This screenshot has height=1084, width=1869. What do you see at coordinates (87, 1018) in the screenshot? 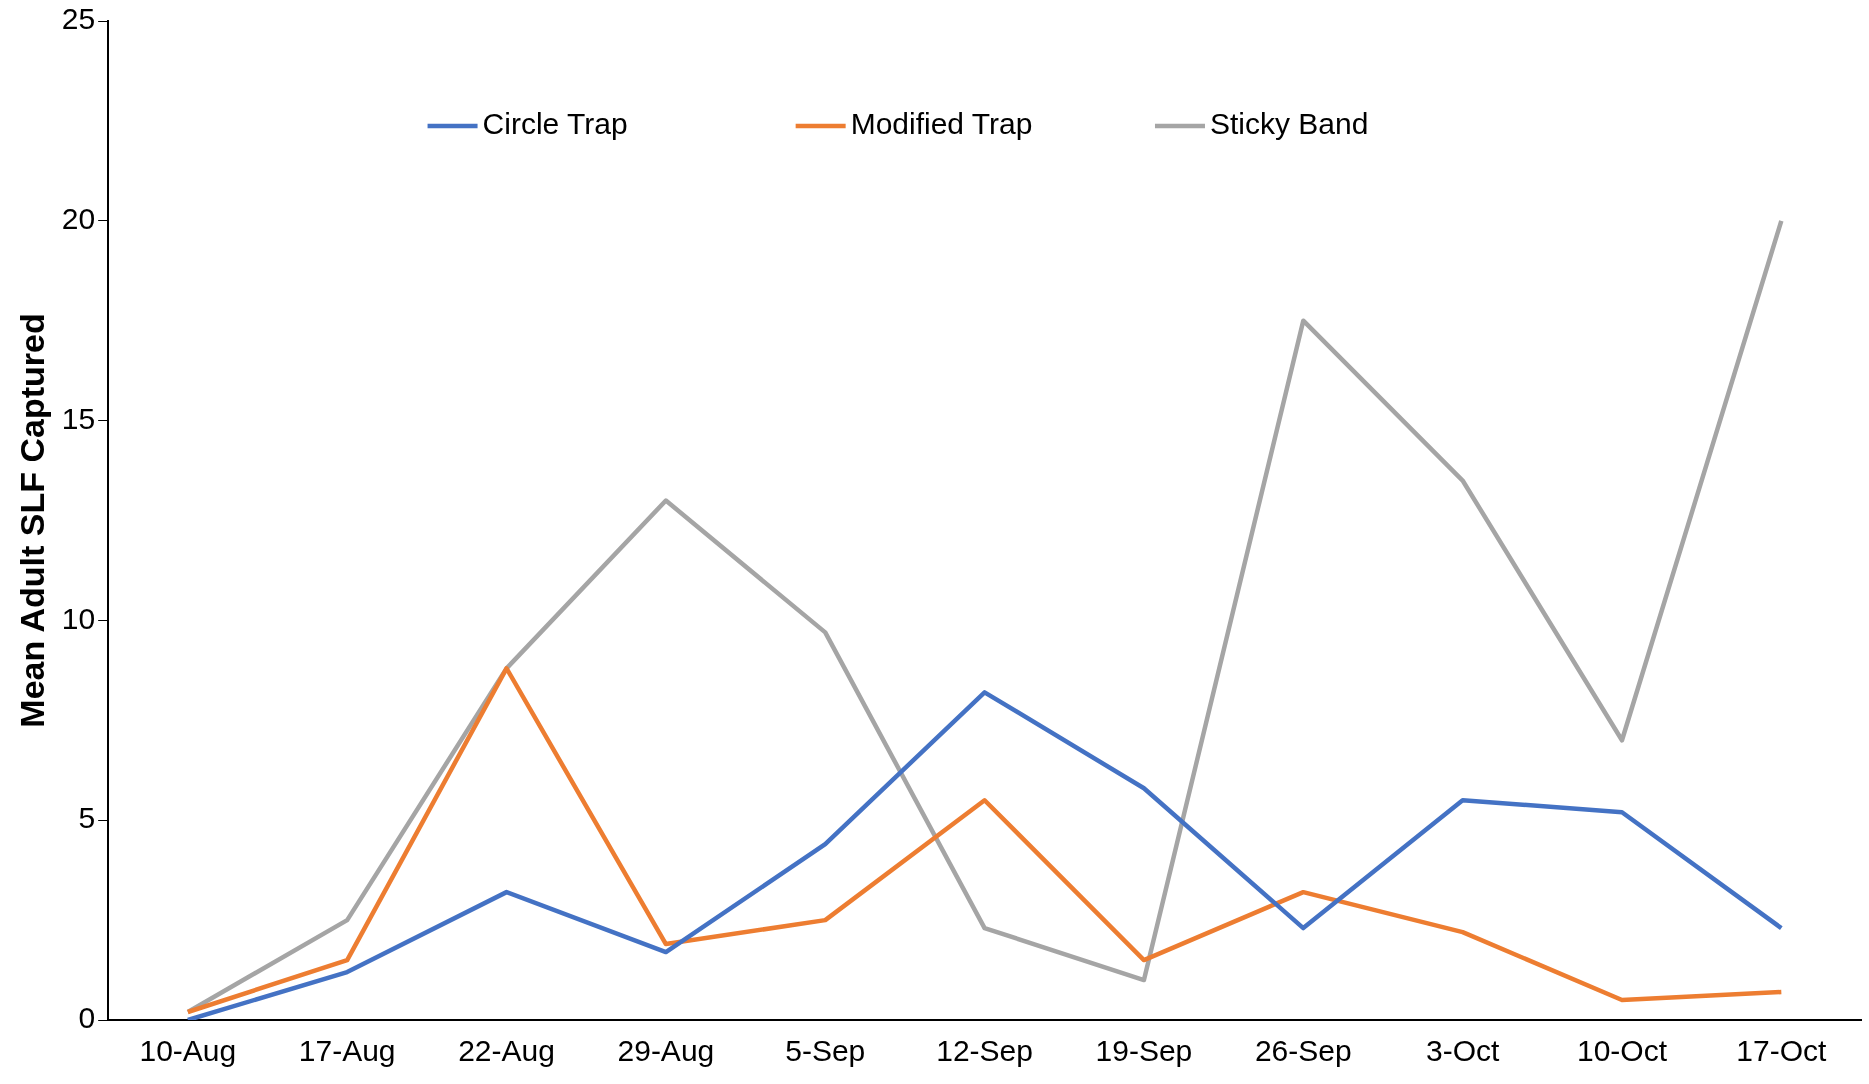
I see `y-tick-label: 0` at bounding box center [87, 1018].